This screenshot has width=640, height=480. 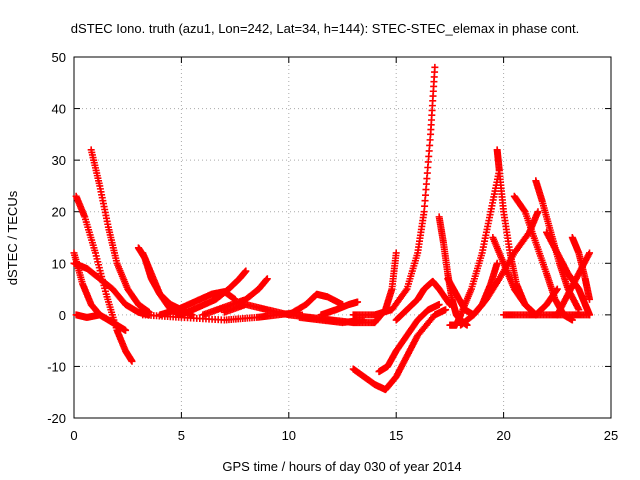 I want to click on x-tick-label: 15, so click(x=396, y=435).